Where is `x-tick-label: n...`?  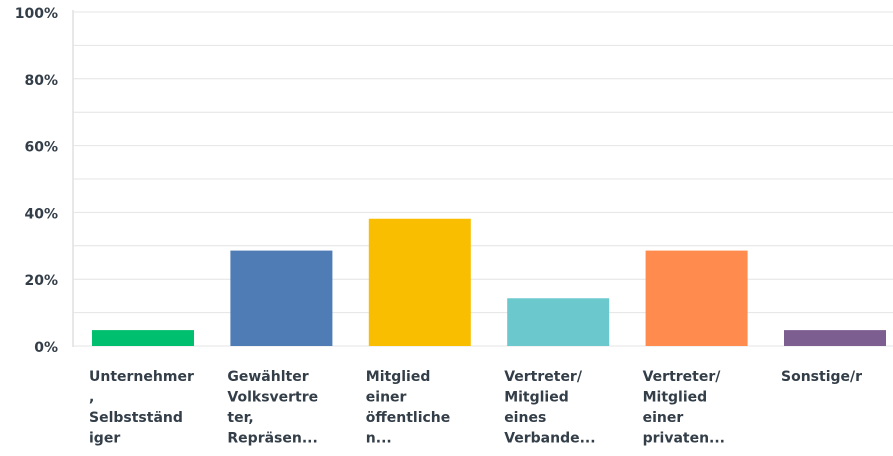 x-tick-label: n... is located at coordinates (379, 439).